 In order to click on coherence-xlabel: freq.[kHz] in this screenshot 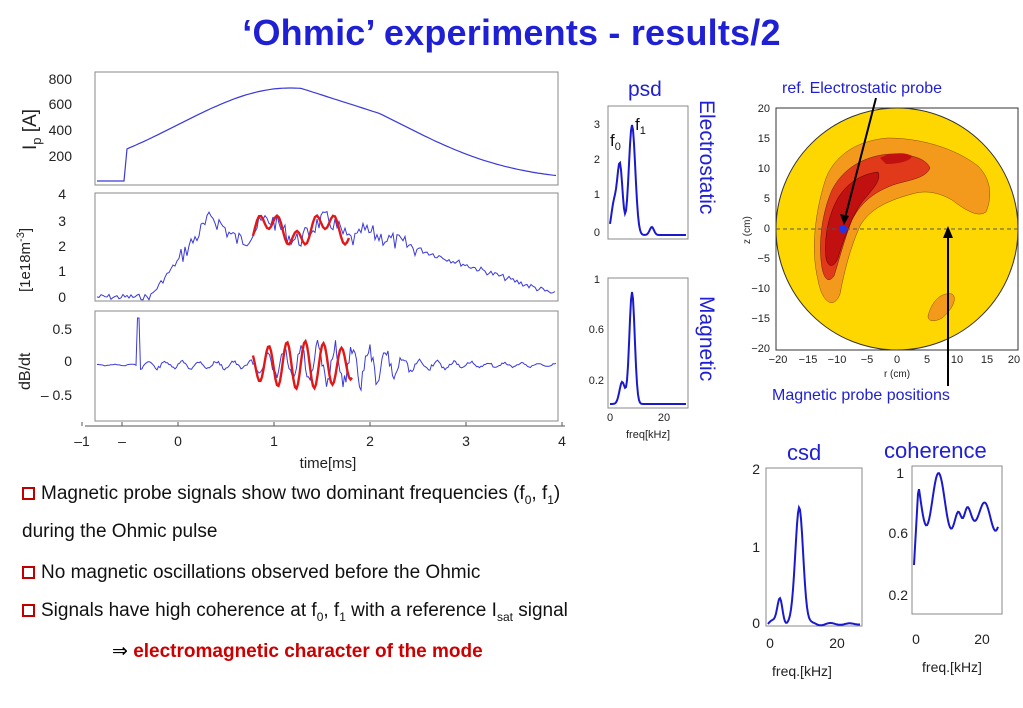, I will do `click(952, 667)`.